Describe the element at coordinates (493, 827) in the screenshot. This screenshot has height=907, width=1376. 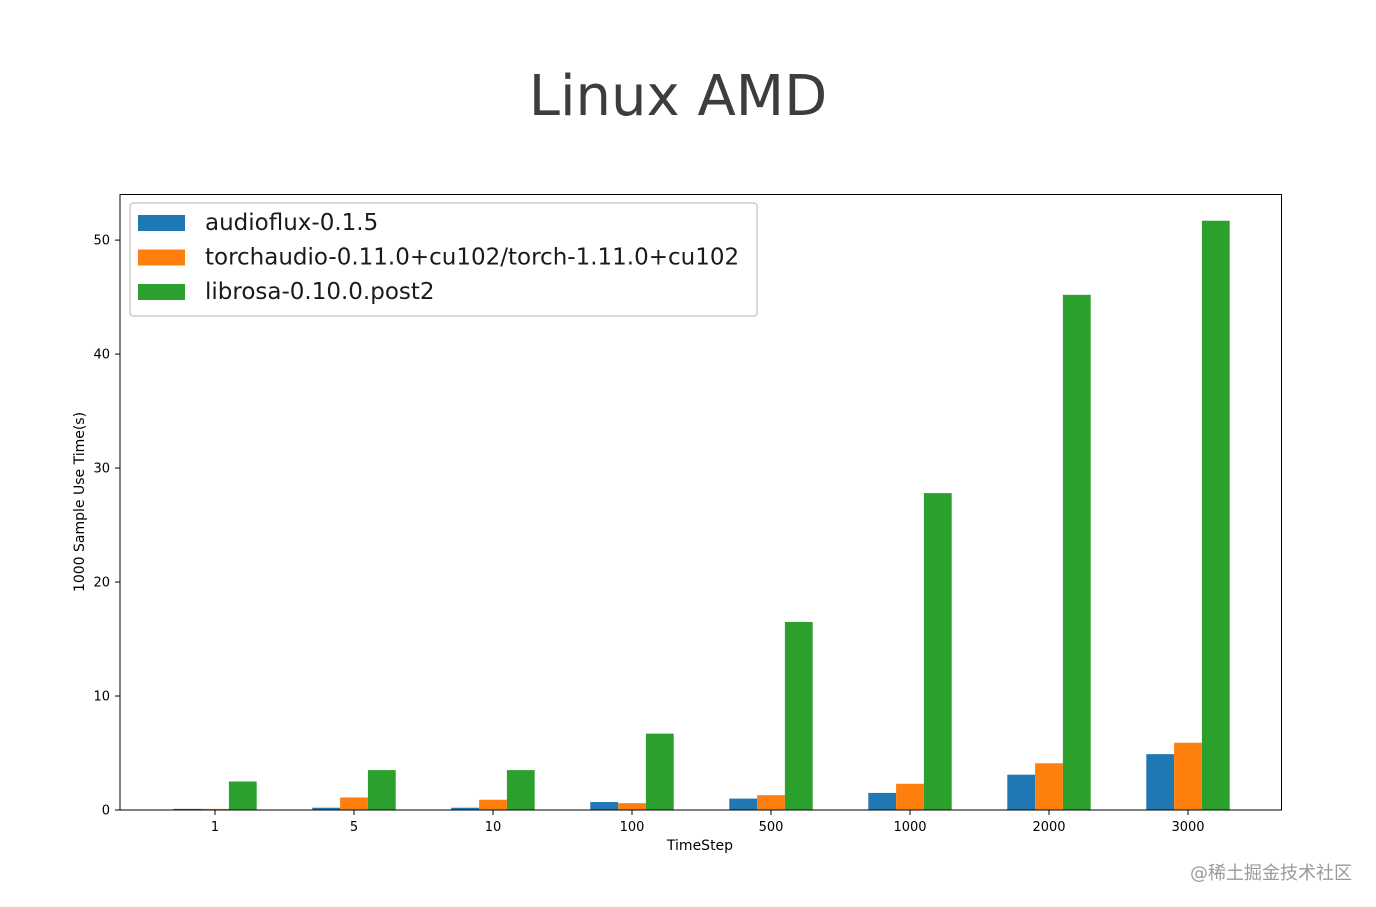
I see `x-tick-label: 10` at that location.